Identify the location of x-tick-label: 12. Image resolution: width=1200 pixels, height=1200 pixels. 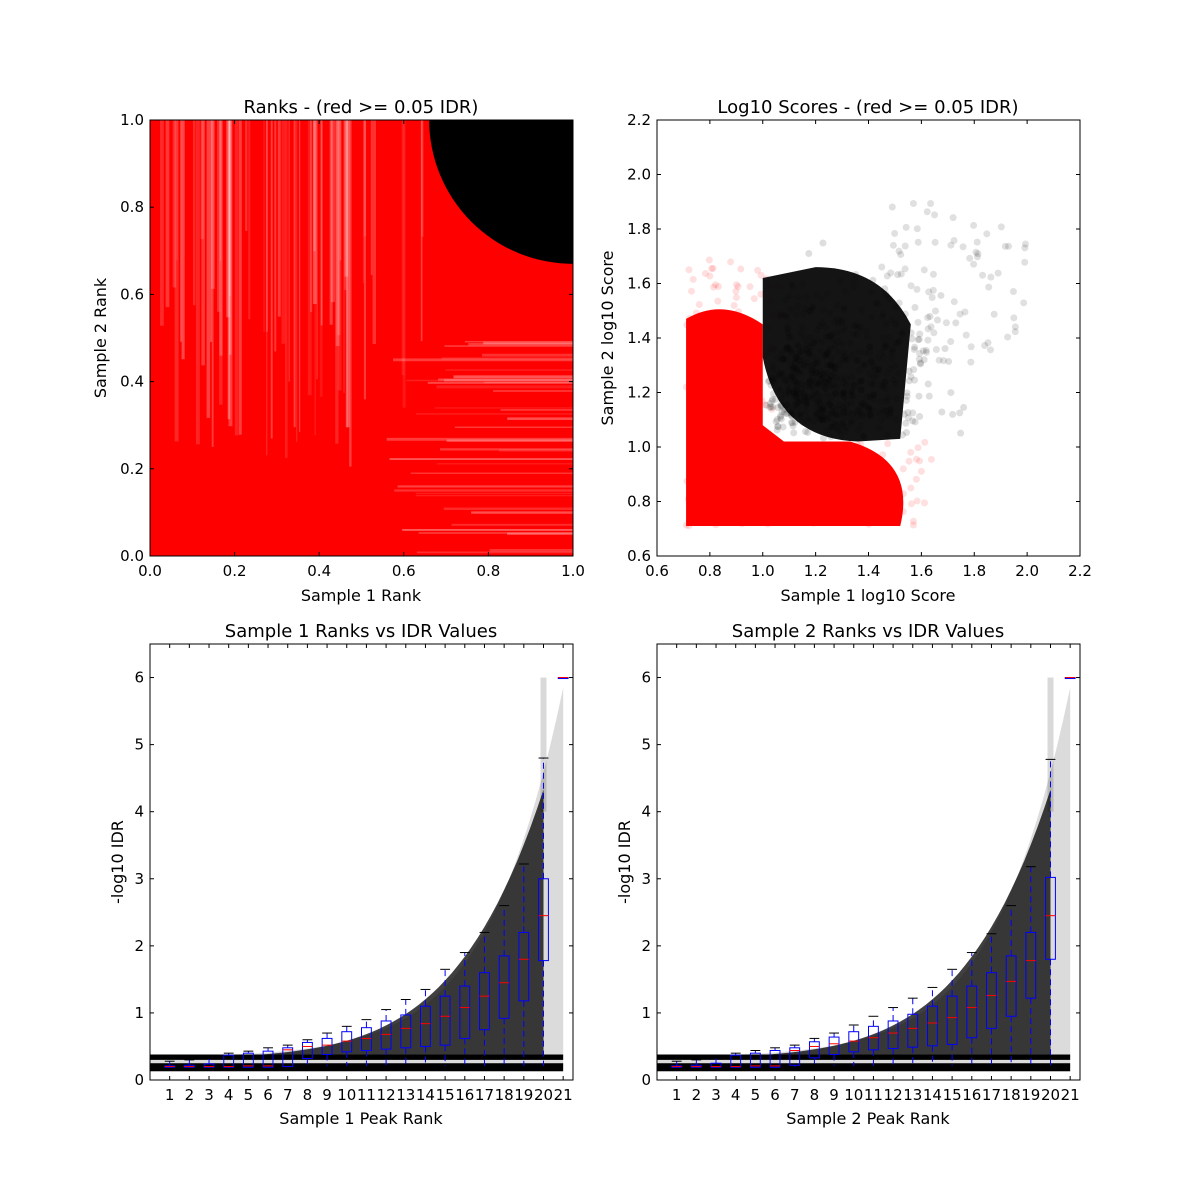
(386, 1095).